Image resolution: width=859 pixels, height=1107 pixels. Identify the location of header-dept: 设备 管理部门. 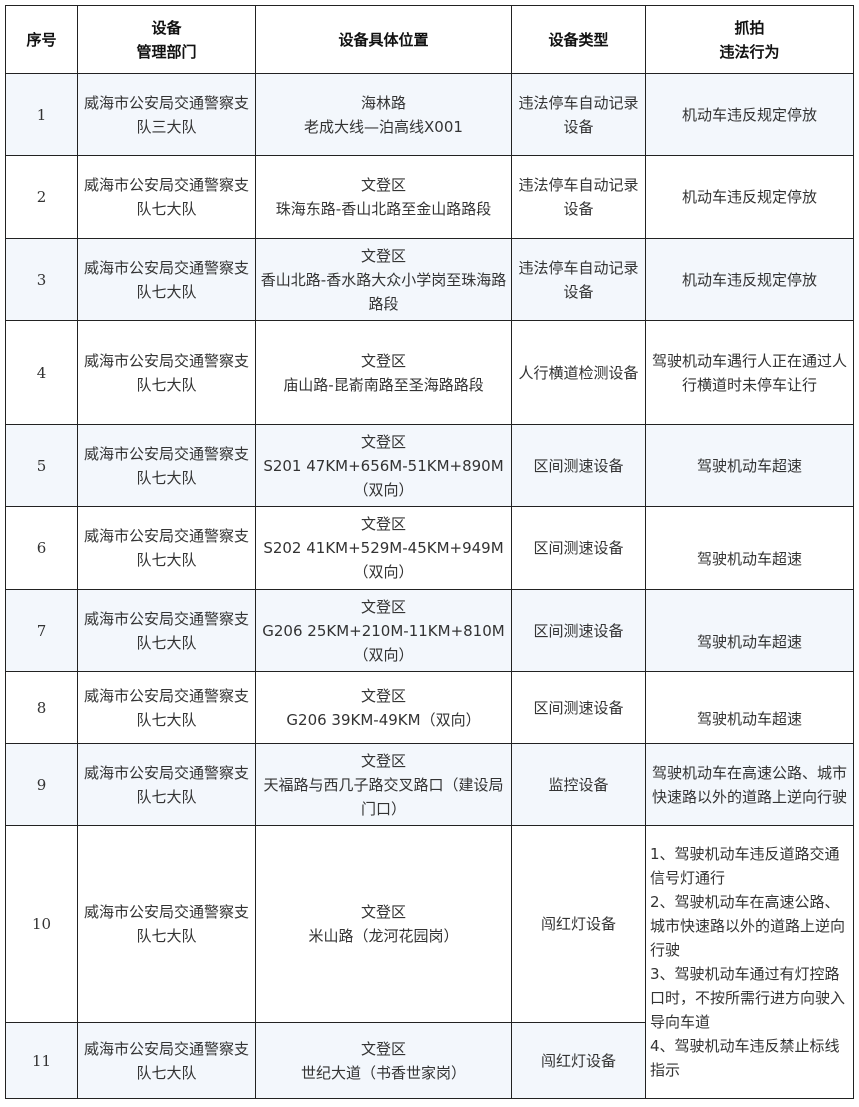
(166, 39).